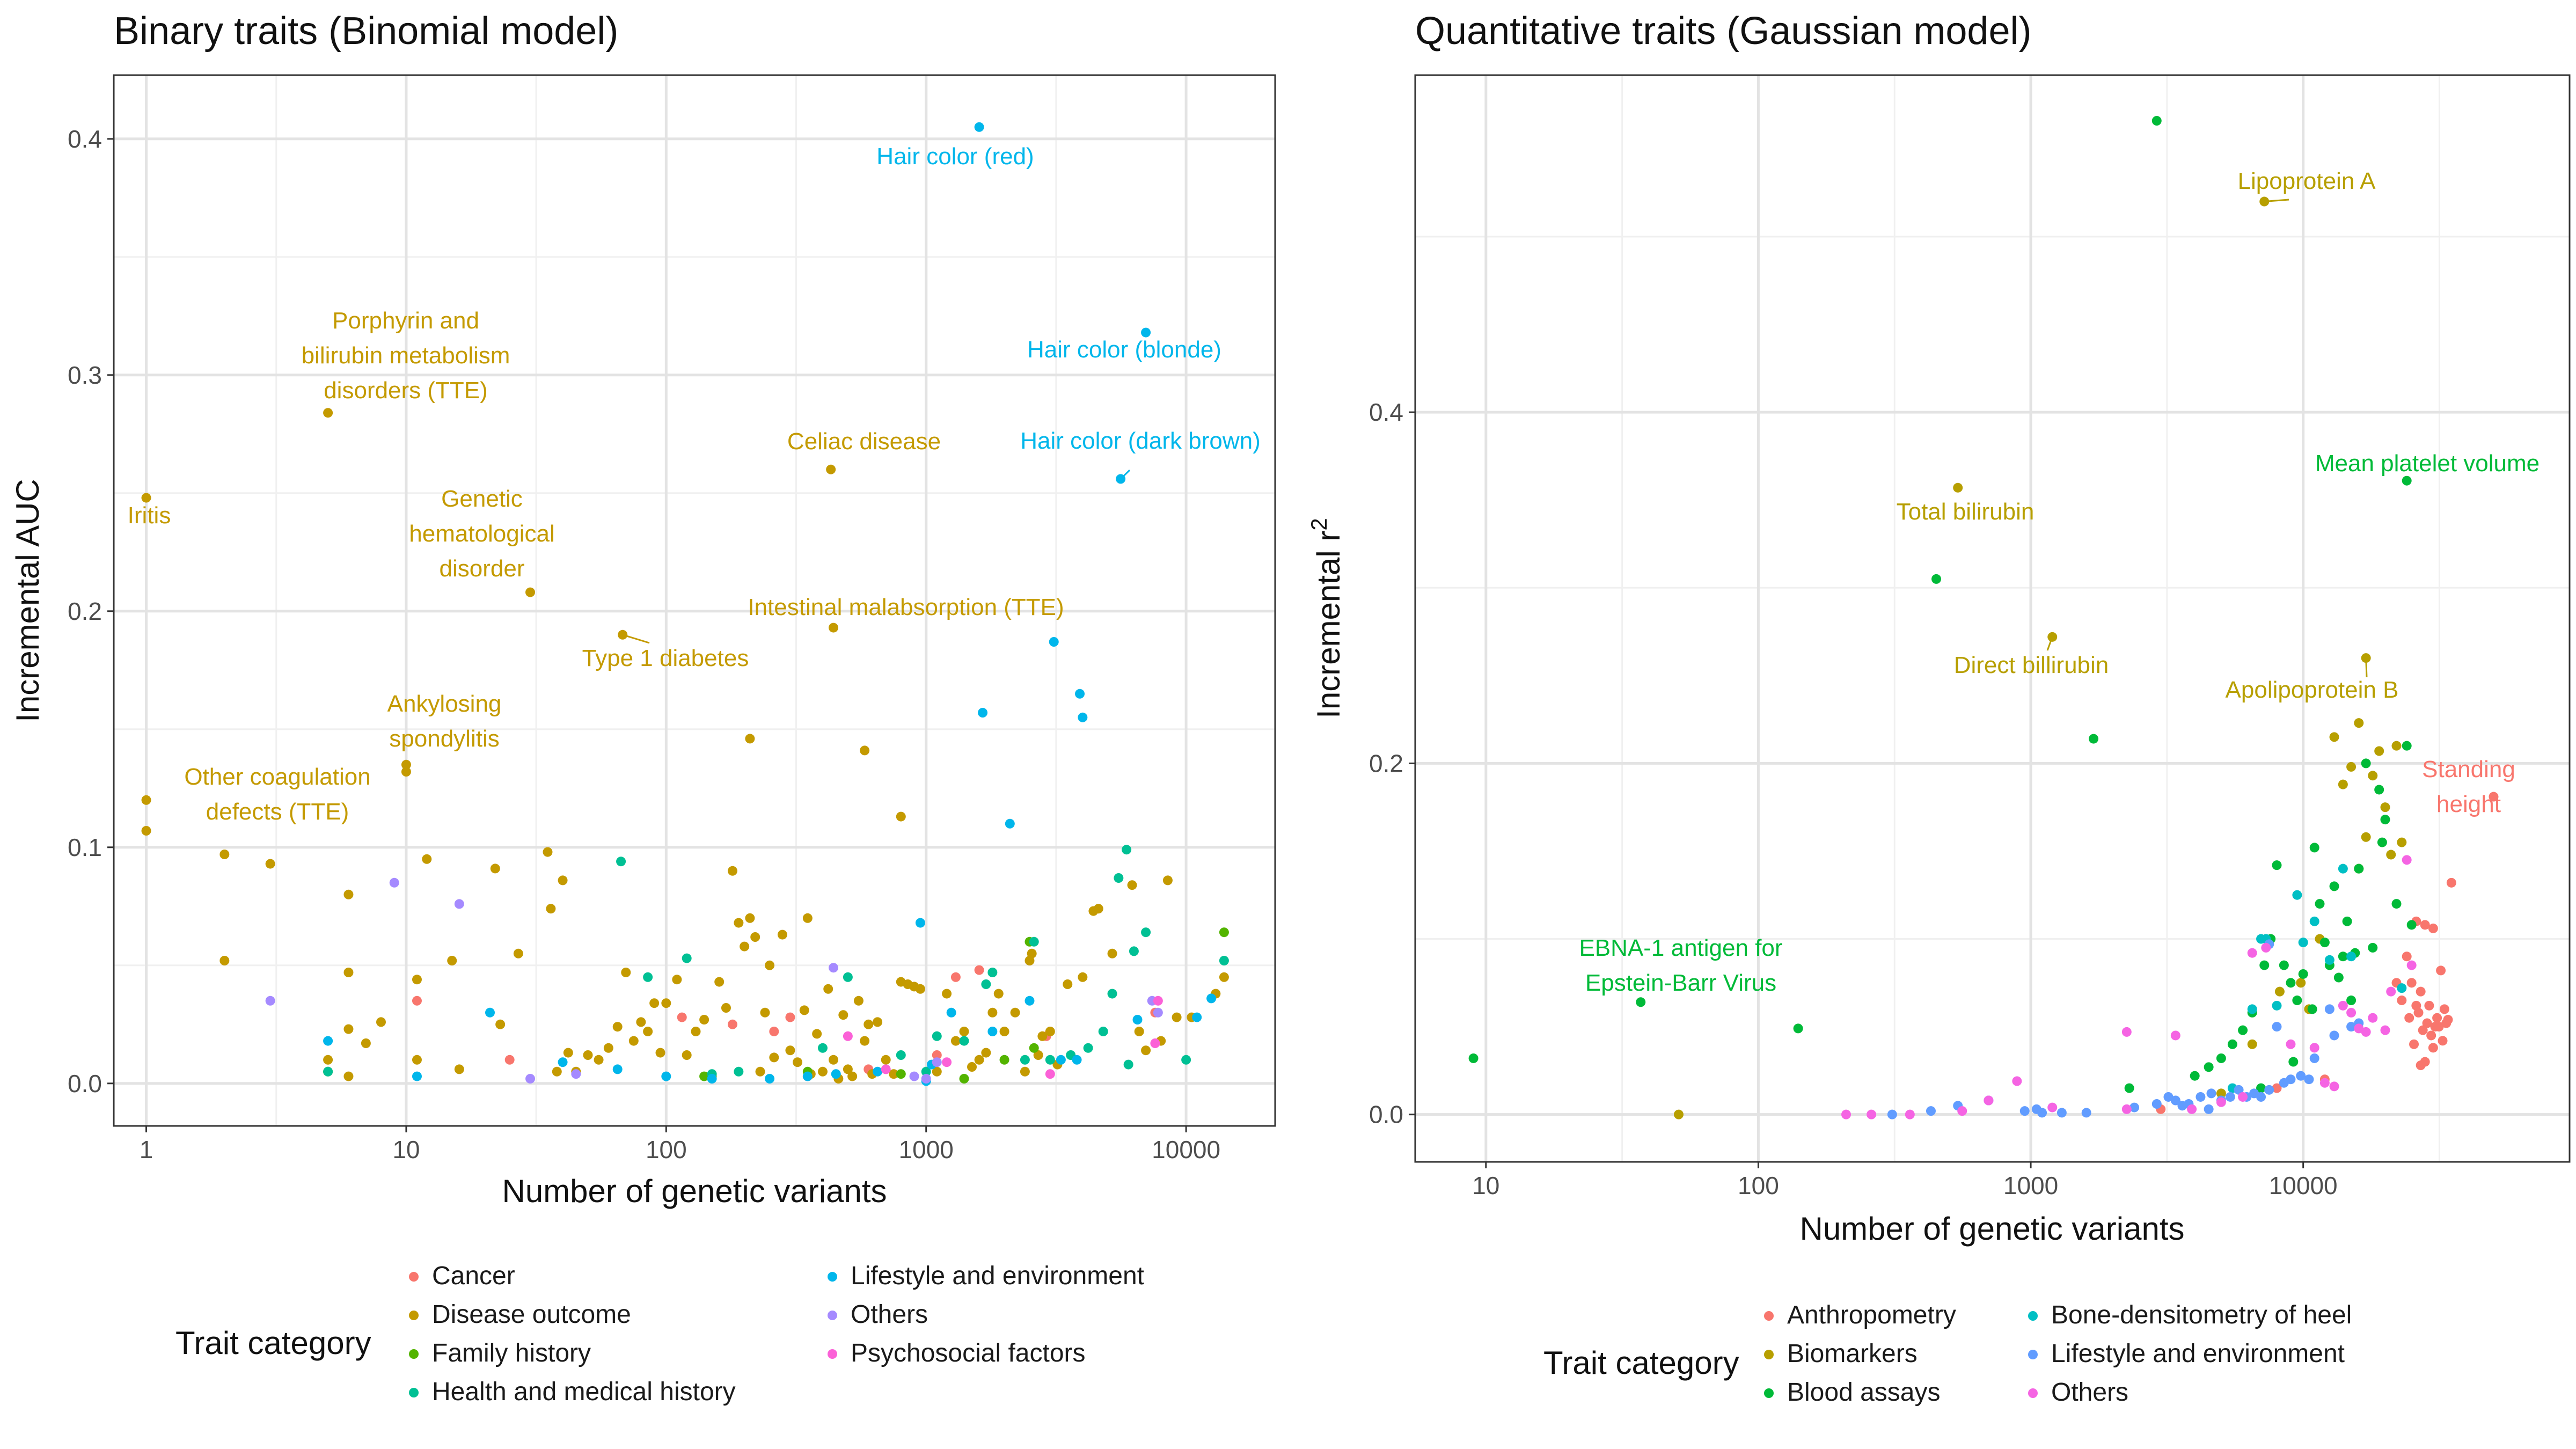 The image size is (2576, 1449). Describe the element at coordinates (444, 704) in the screenshot. I see `annotation-label: Ankylosing` at that location.